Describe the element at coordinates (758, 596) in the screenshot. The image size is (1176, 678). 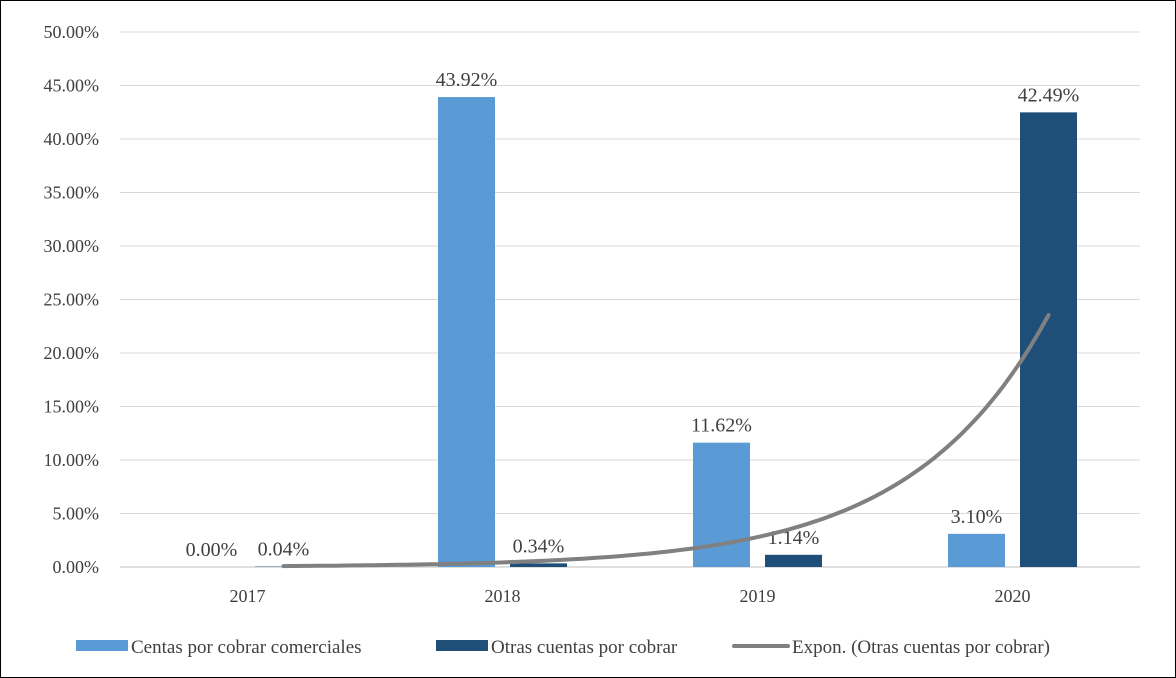
I see `x-tick-label: 2019` at that location.